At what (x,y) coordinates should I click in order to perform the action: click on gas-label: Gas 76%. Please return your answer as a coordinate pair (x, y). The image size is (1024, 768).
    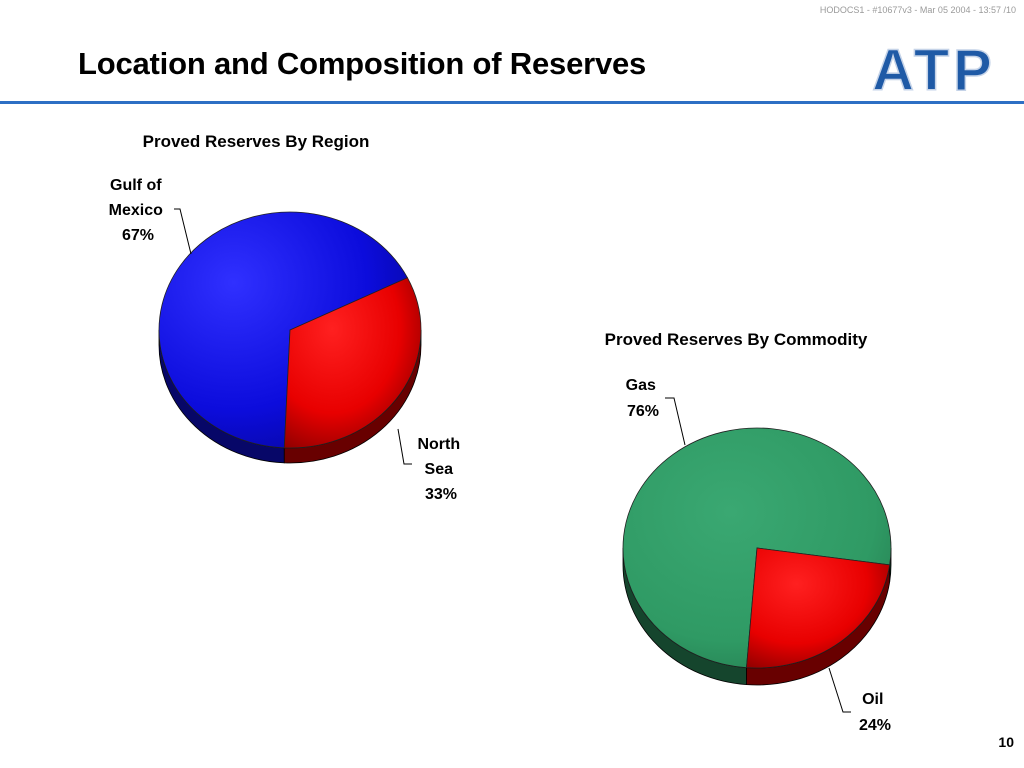
    Looking at the image, I should click on (643, 398).